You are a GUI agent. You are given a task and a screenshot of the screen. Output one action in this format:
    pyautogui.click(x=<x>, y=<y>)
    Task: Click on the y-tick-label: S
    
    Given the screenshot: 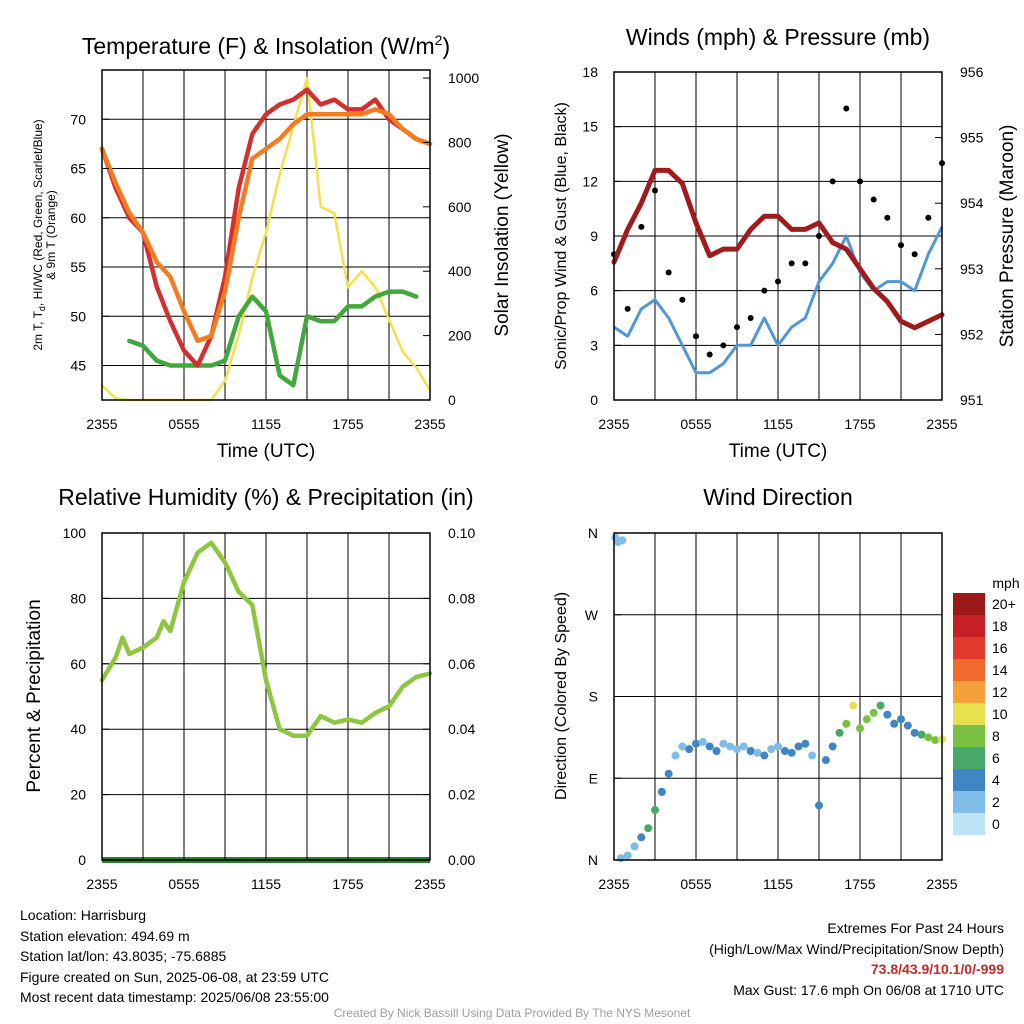 What is the action you would take?
    pyautogui.click(x=593, y=697)
    